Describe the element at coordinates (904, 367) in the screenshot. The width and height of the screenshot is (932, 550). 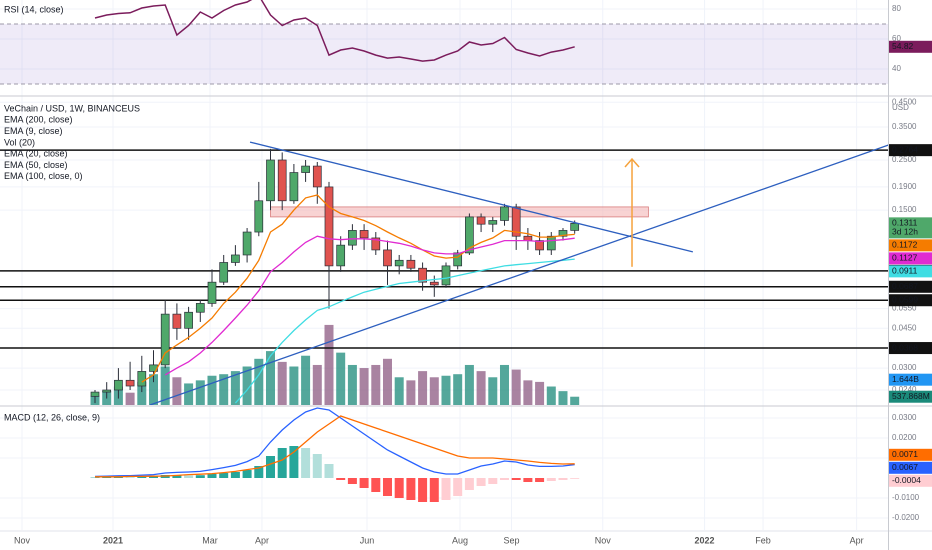
I see `y-tick-label: 0.0300` at that location.